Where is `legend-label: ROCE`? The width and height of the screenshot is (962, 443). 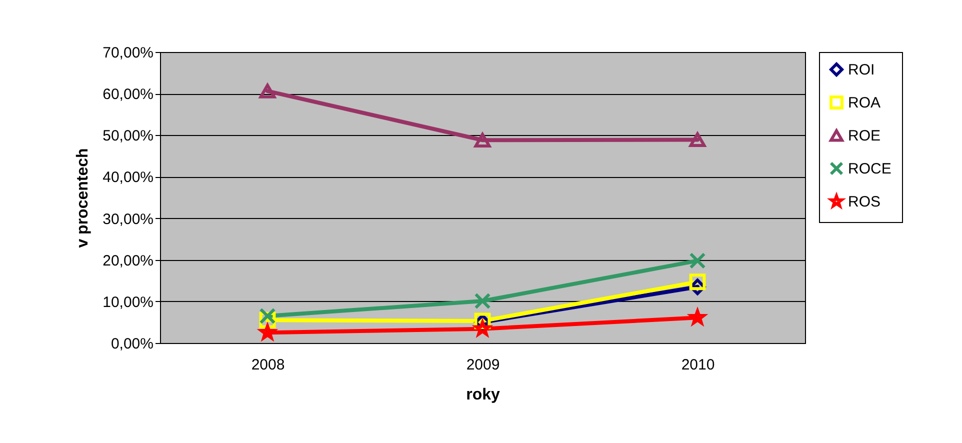 legend-label: ROCE is located at coordinates (870, 169).